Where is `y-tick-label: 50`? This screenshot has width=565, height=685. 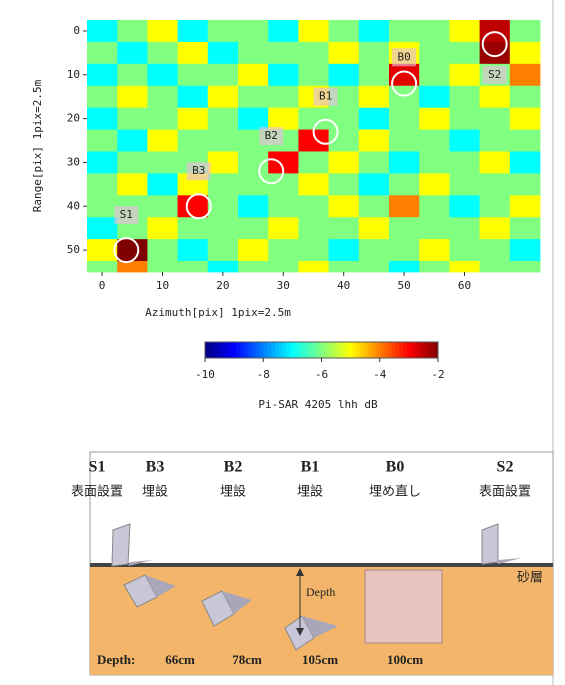 y-tick-label: 50 is located at coordinates (73, 249).